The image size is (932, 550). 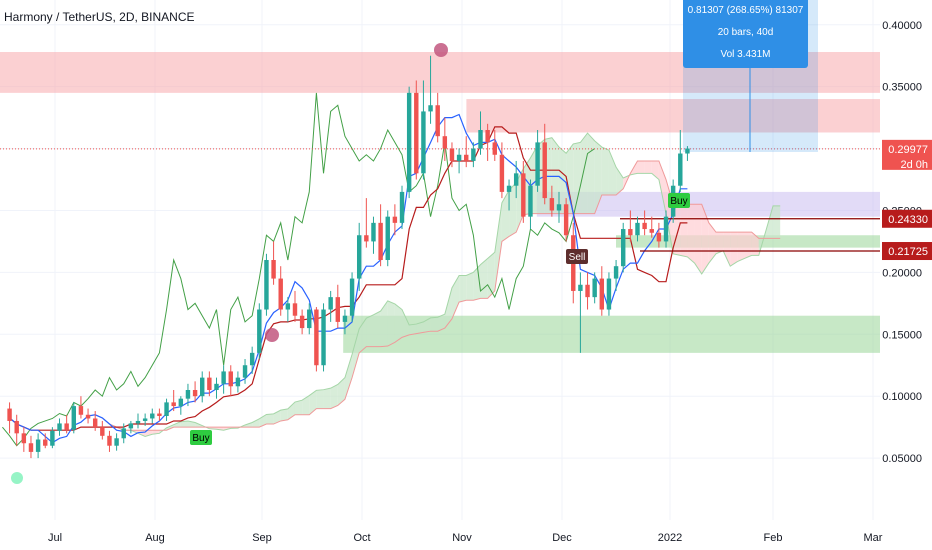 I want to click on current-price-label: 0.29977, so click(x=908, y=150).